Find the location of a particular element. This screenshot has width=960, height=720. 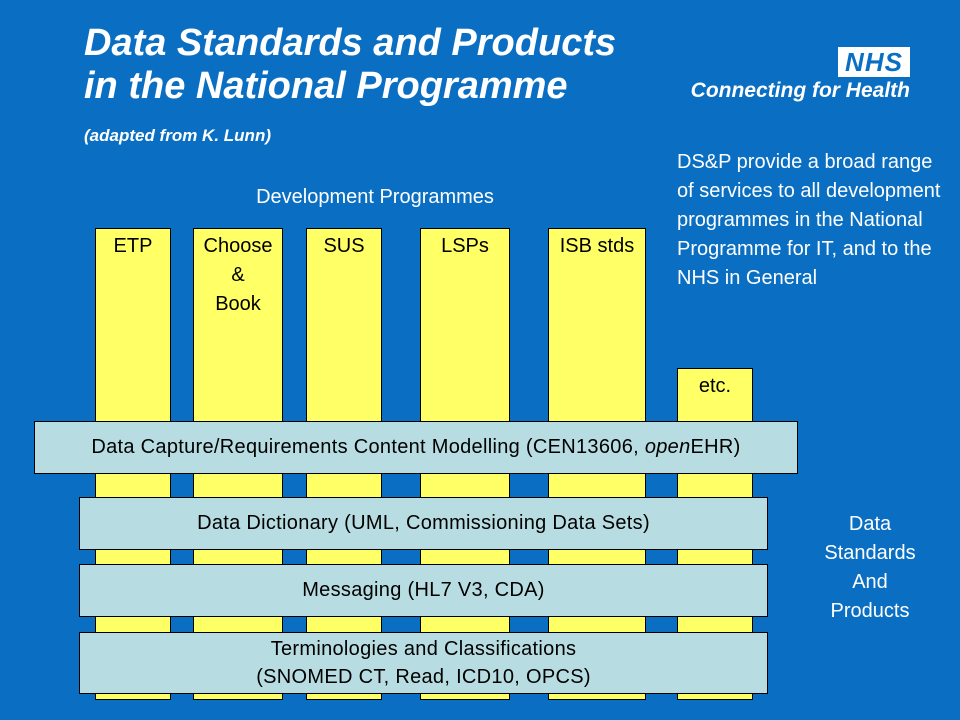

layer-messaging-text: Messaging (HL7 V3, CDA) is located at coordinates (423, 590).